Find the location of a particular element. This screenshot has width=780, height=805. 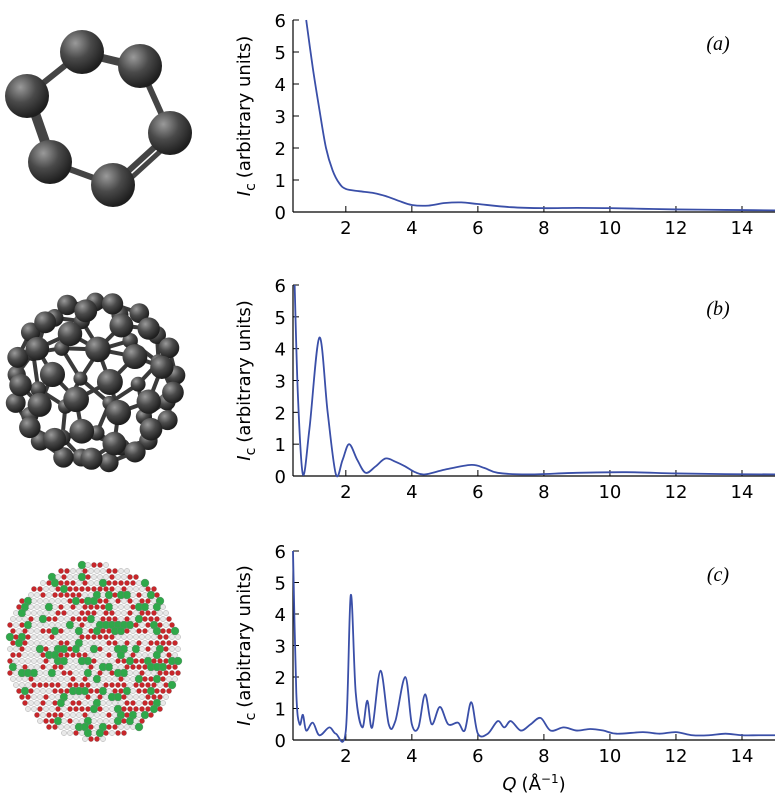

y-tick-label: 2 is located at coordinates (280, 149).